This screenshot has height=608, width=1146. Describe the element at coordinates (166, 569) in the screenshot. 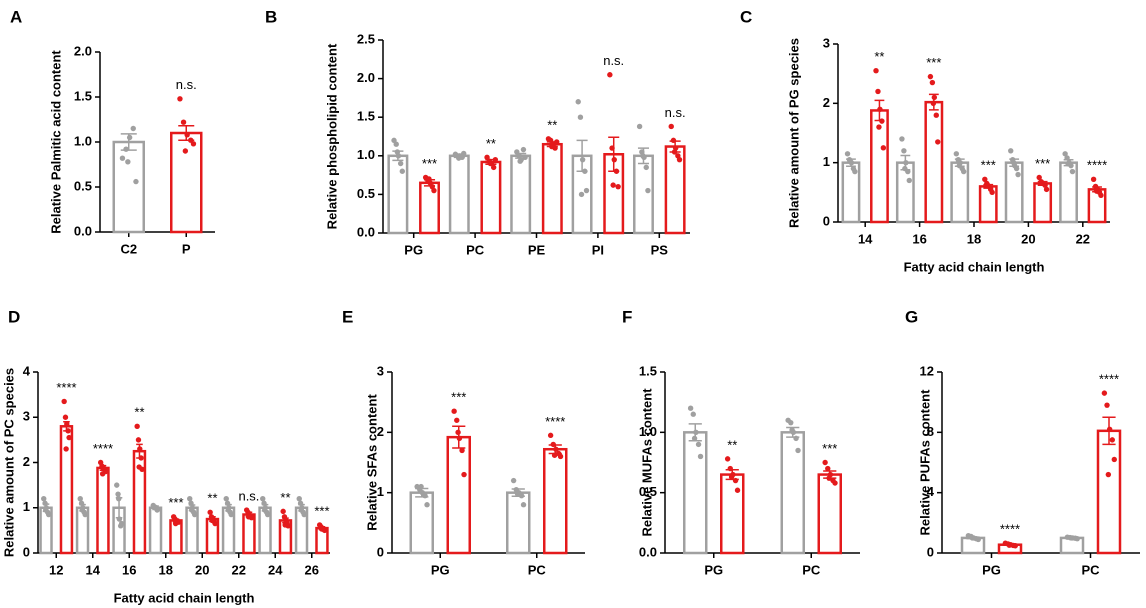

I see `x-tick-label: 18` at that location.